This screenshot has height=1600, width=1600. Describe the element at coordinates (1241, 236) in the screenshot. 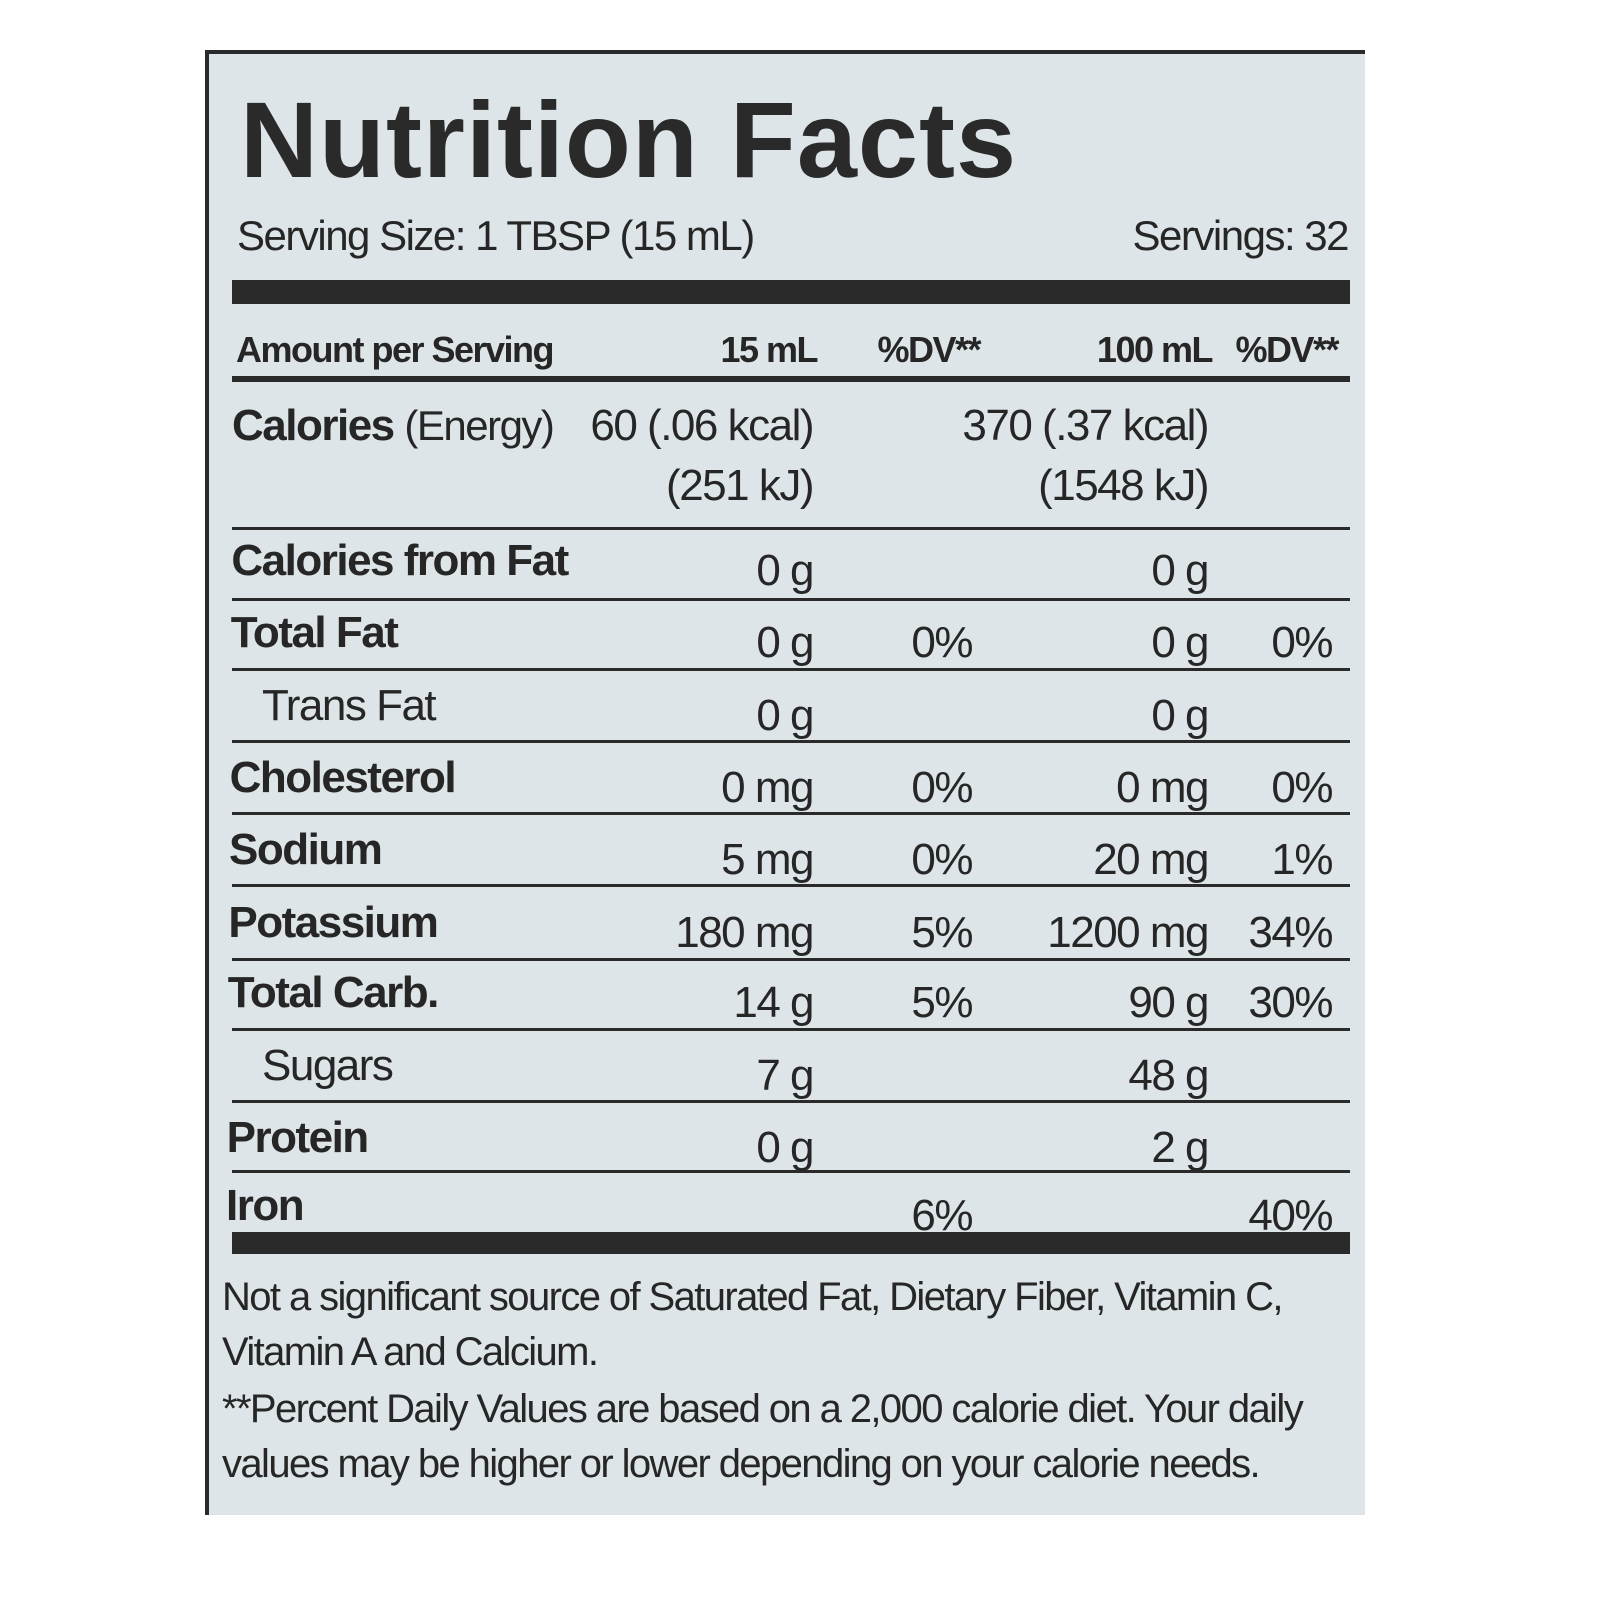

I see `servings: Servings: 32` at that location.